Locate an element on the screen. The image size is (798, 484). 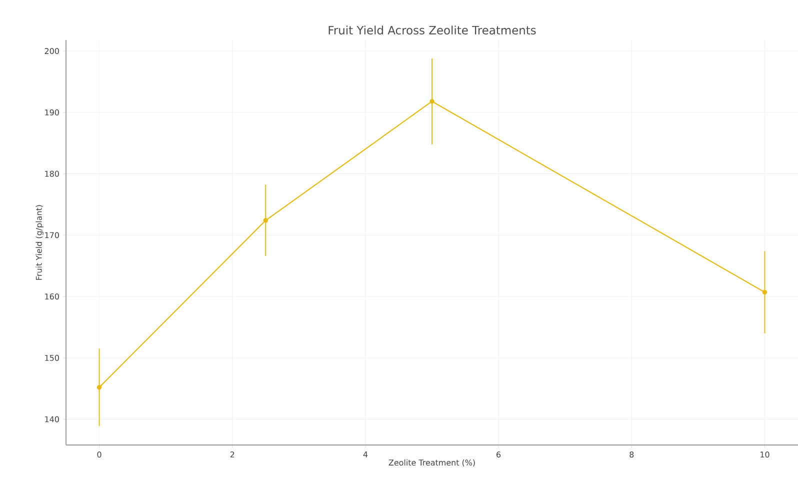
chart-title: Fruit Yield Across Zeolite Treatments is located at coordinates (432, 30).